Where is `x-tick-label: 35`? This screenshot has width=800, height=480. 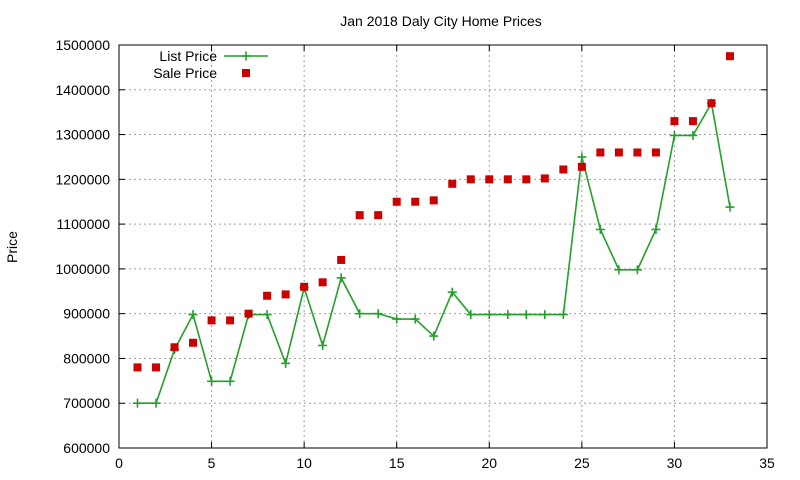 x-tick-label: 35 is located at coordinates (767, 463).